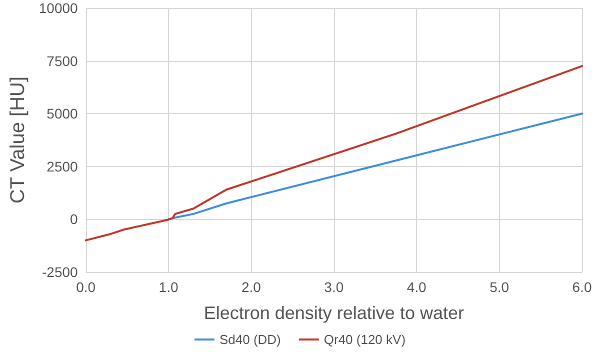  I want to click on y-tick-label: -2500, so click(60, 272).